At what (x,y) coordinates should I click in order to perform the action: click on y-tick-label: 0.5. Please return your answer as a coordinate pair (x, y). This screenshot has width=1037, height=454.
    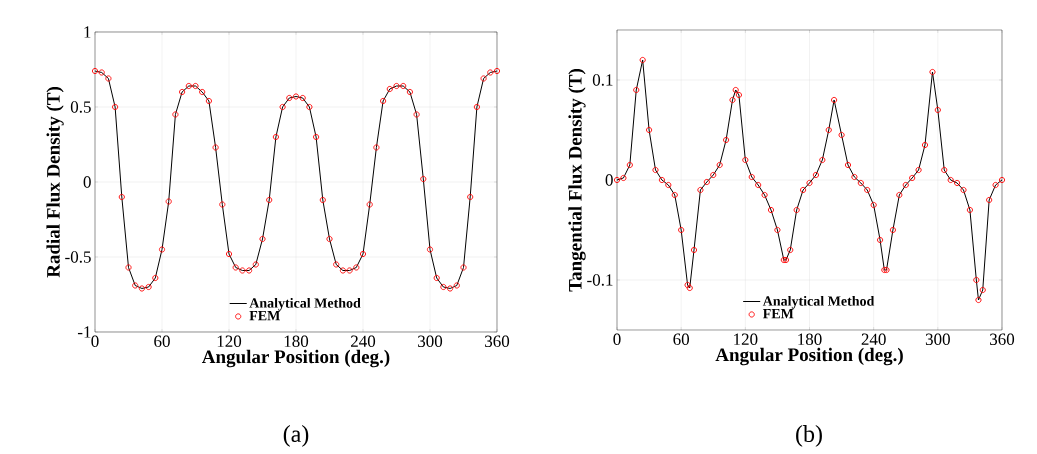
    Looking at the image, I should click on (80, 107).